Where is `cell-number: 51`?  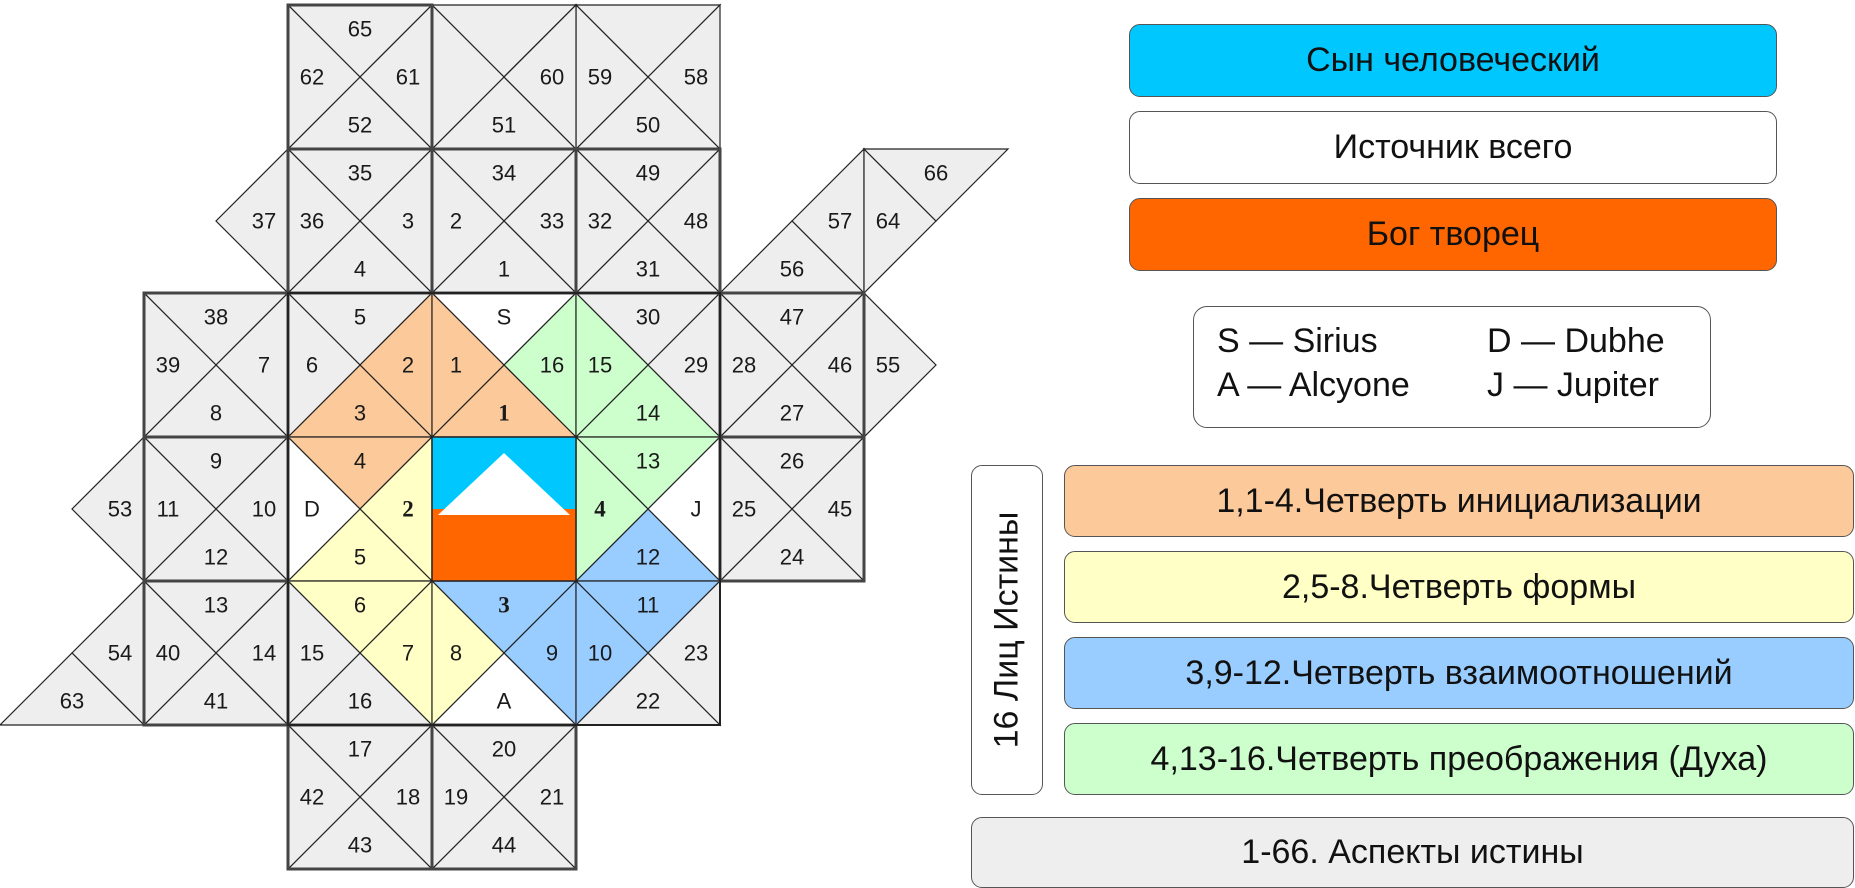
cell-number: 51 is located at coordinates (504, 125).